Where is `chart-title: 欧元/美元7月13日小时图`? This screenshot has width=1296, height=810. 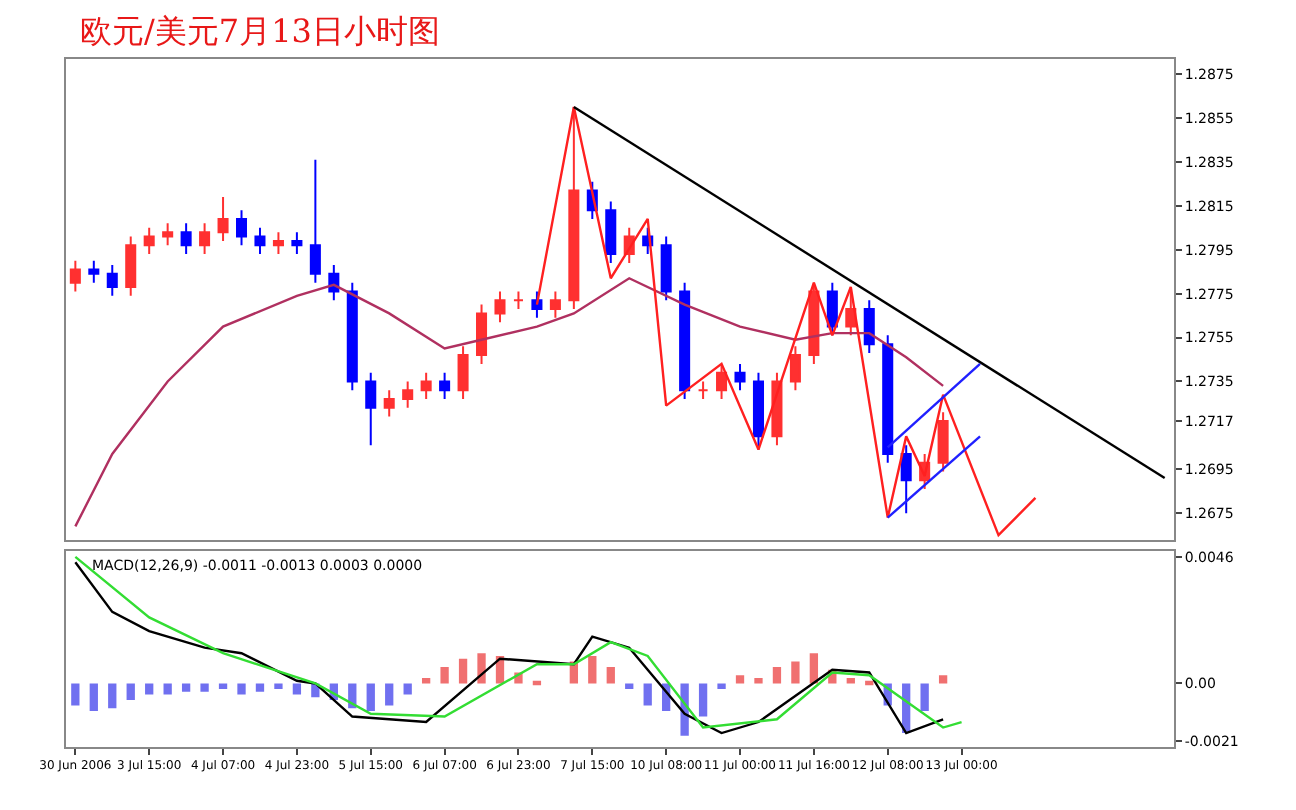 chart-title: 欧元/美元7月13日小时图 is located at coordinates (260, 31).